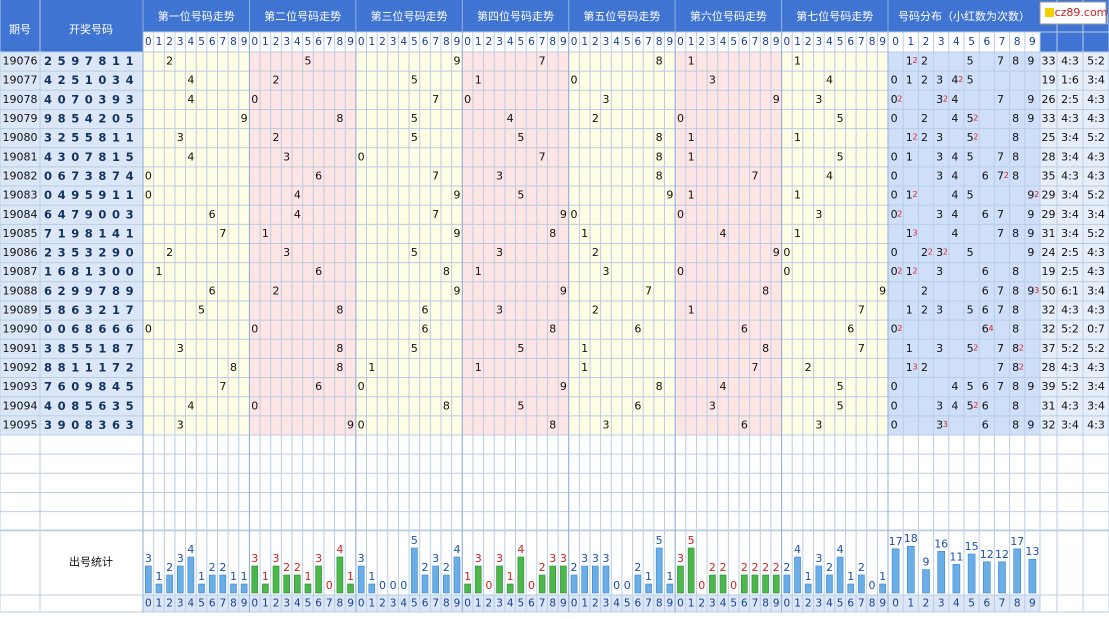  What do you see at coordinates (1049, 271) in the screenshot?
I see `sum: 19` at bounding box center [1049, 271].